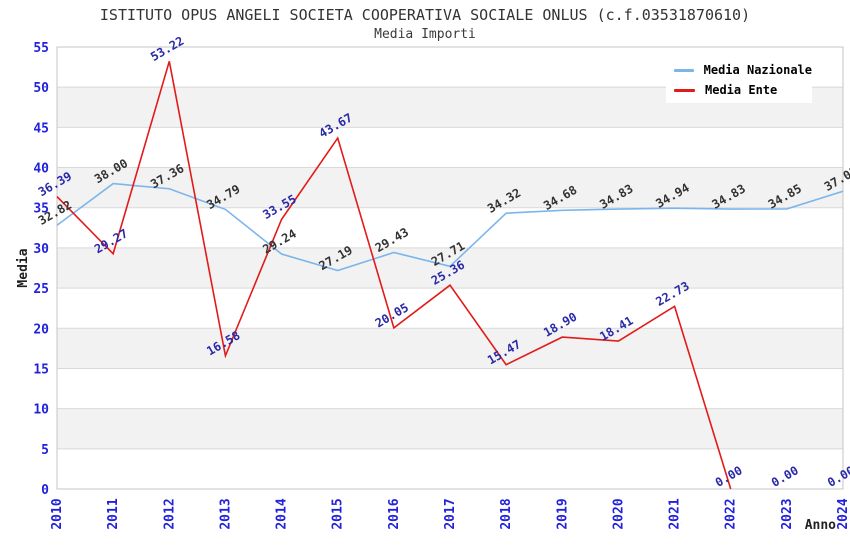  I want to click on y-tick-label: 10, so click(41, 410).